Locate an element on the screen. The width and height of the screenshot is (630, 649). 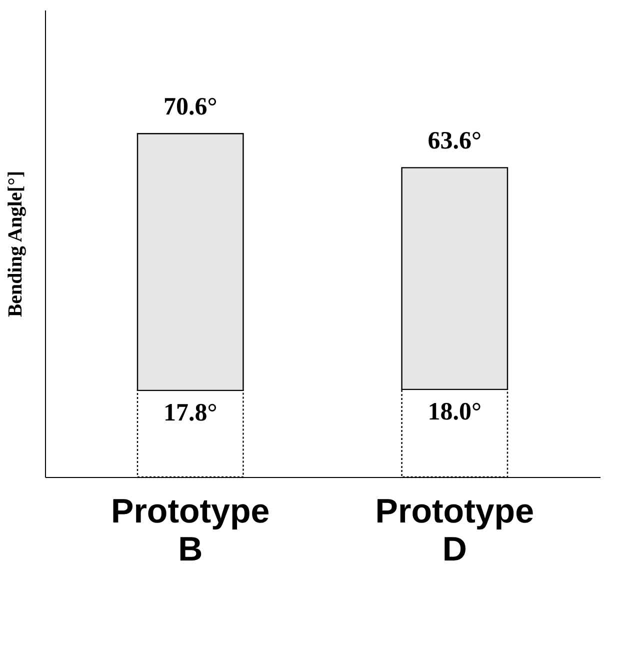
annotation: 63.6° is located at coordinates (455, 141).